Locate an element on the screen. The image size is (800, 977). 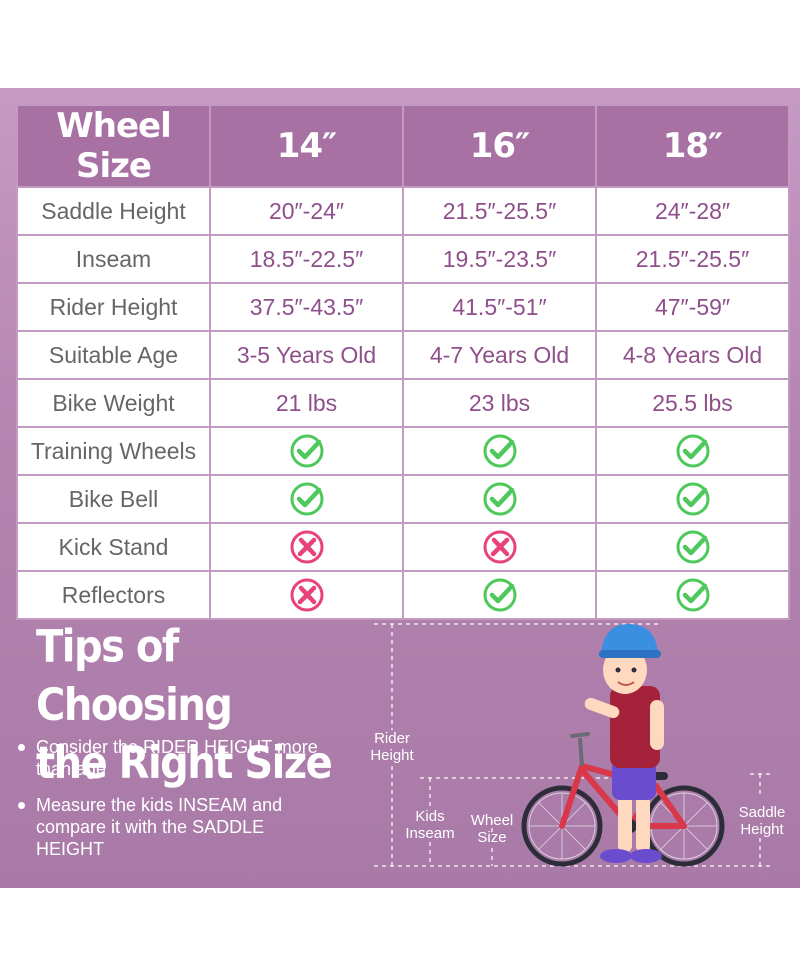
measure-guides is located at coordinates (572, 745).